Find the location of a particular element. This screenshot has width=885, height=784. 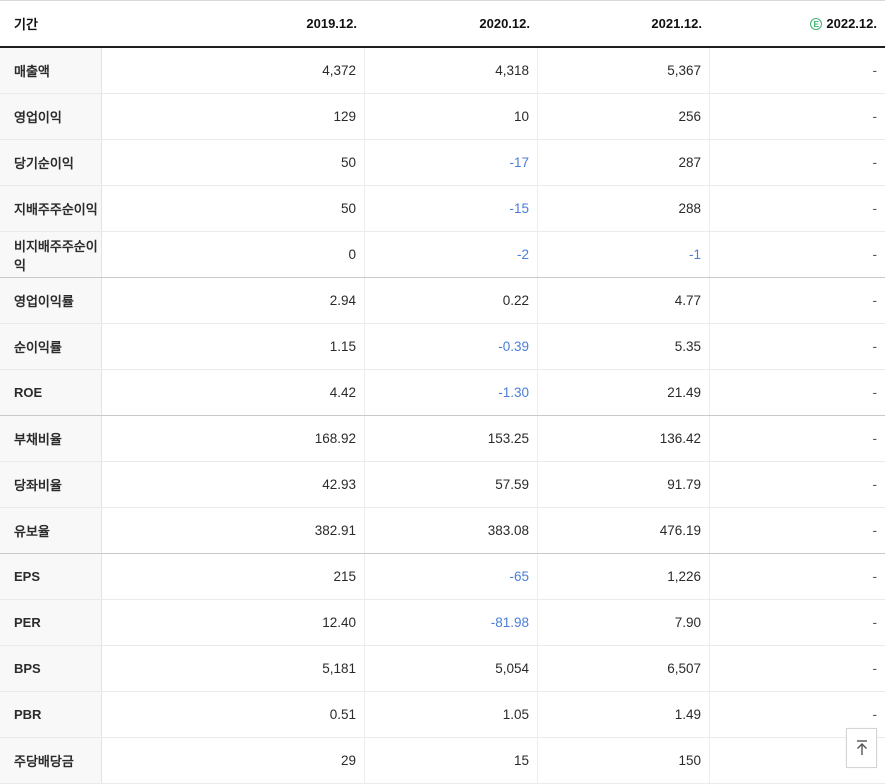

cell-value: 215 is located at coordinates (233, 576).